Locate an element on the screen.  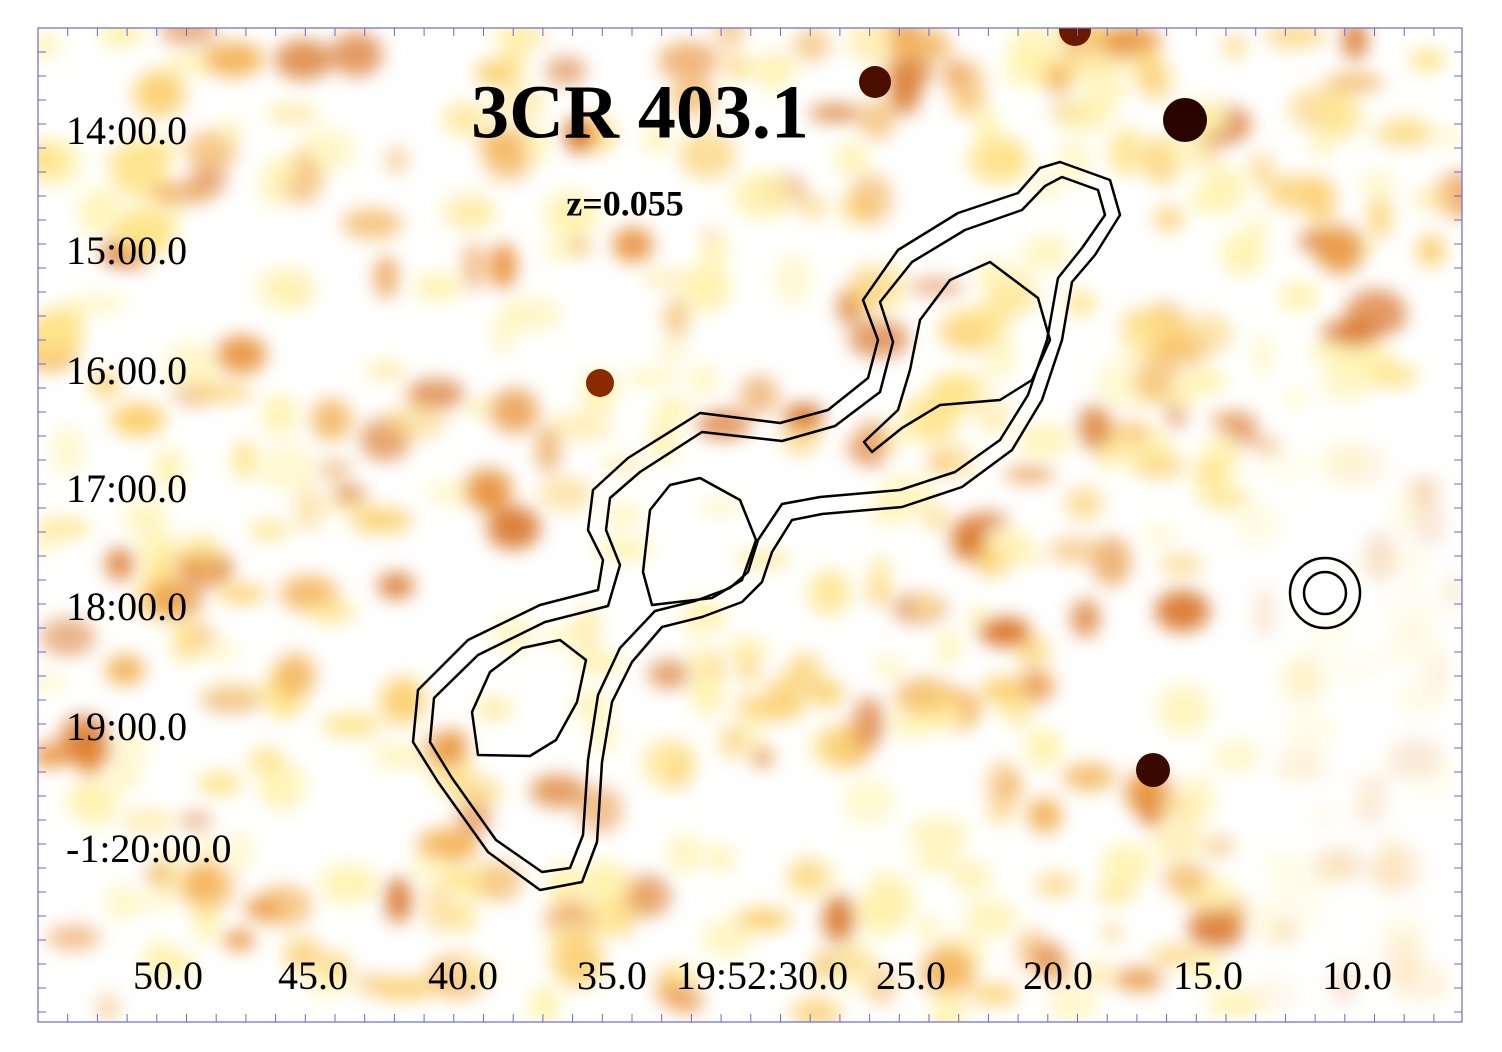
title: 3CR 403.1 is located at coordinates (640, 112).